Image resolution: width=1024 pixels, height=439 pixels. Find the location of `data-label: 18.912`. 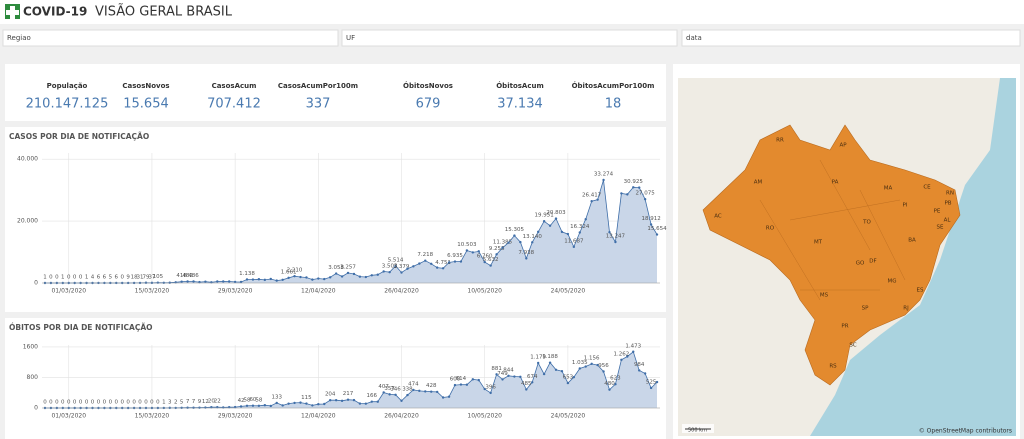

data-label: 18.912 is located at coordinates (650, 219).